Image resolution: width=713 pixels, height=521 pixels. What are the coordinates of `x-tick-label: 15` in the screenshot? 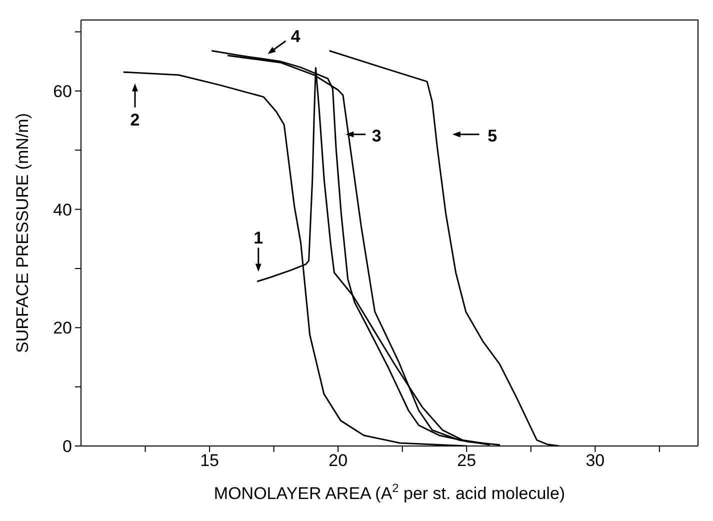 It's located at (210, 460).